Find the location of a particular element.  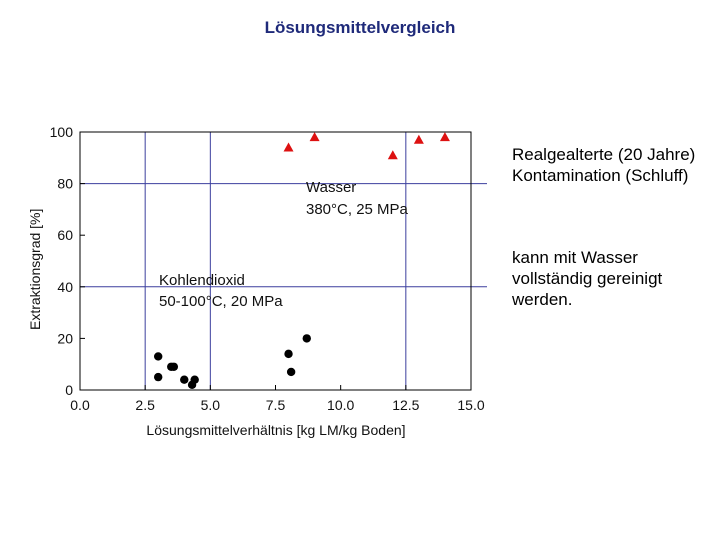

y-tick-label-2: 40 is located at coordinates (65, 287).